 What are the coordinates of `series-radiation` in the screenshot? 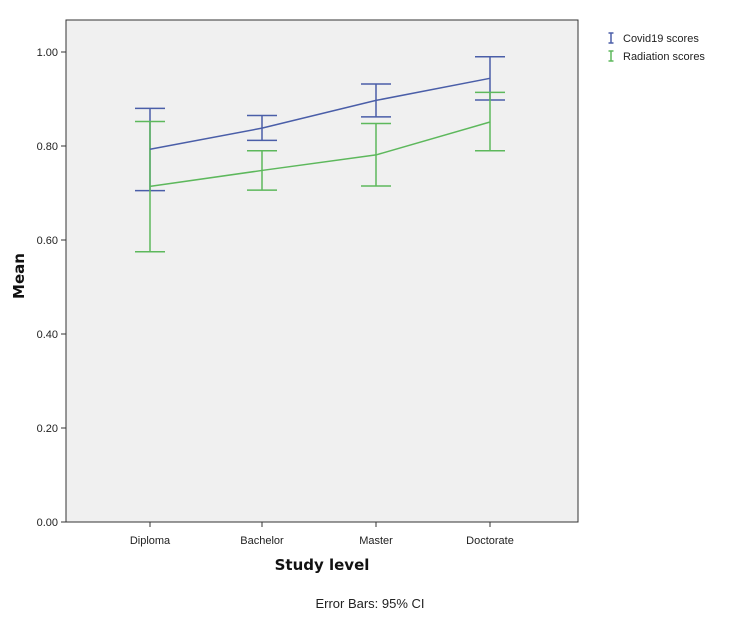 It's located at (320, 172).